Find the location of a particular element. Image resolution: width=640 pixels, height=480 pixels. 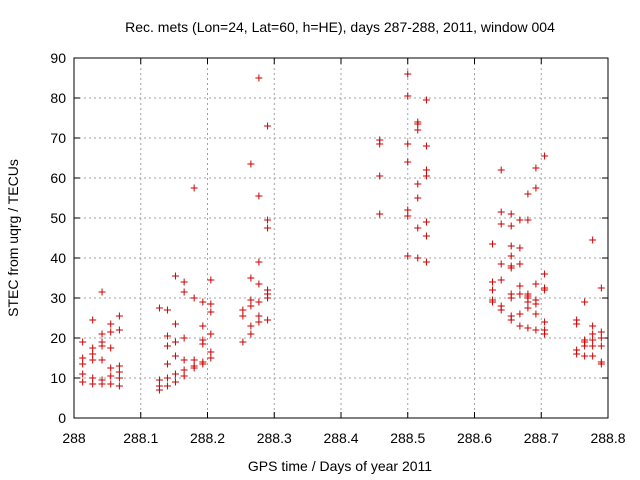

x-tick-label: 288.5 is located at coordinates (407, 438).